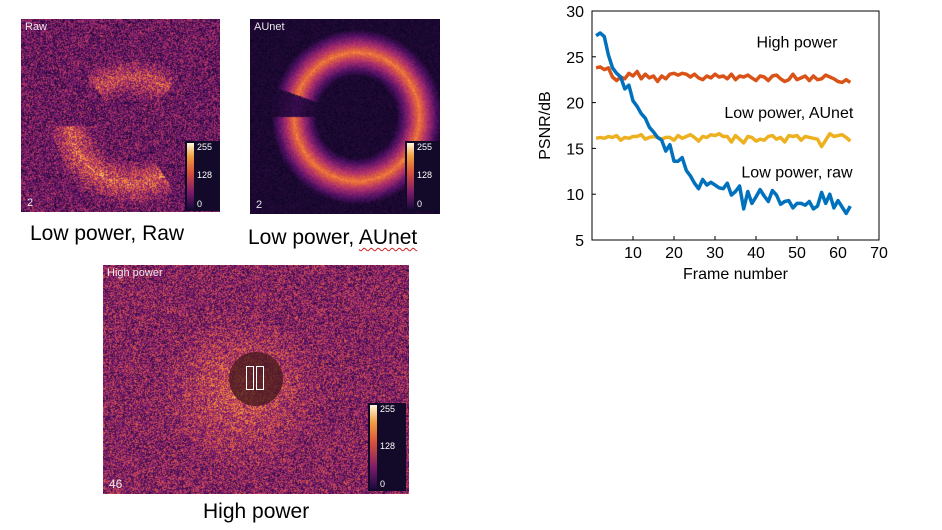  What do you see at coordinates (36, 27) in the screenshot?
I see `raw-corner-label: Raw` at bounding box center [36, 27].